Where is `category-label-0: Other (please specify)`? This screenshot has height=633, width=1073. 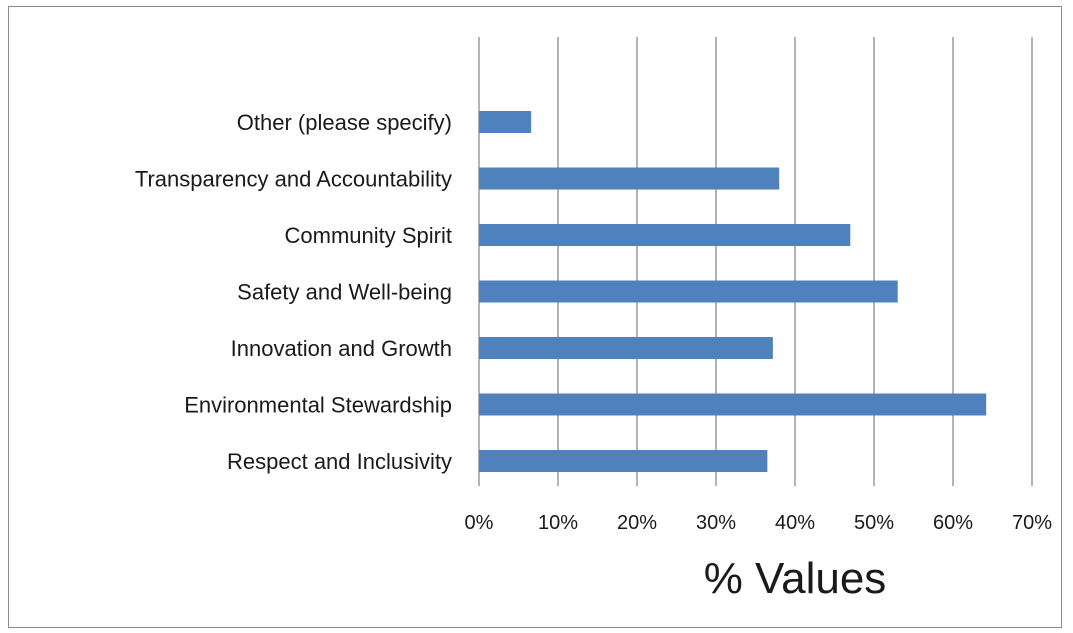
category-label-0: Other (please specify) is located at coordinates (344, 122).